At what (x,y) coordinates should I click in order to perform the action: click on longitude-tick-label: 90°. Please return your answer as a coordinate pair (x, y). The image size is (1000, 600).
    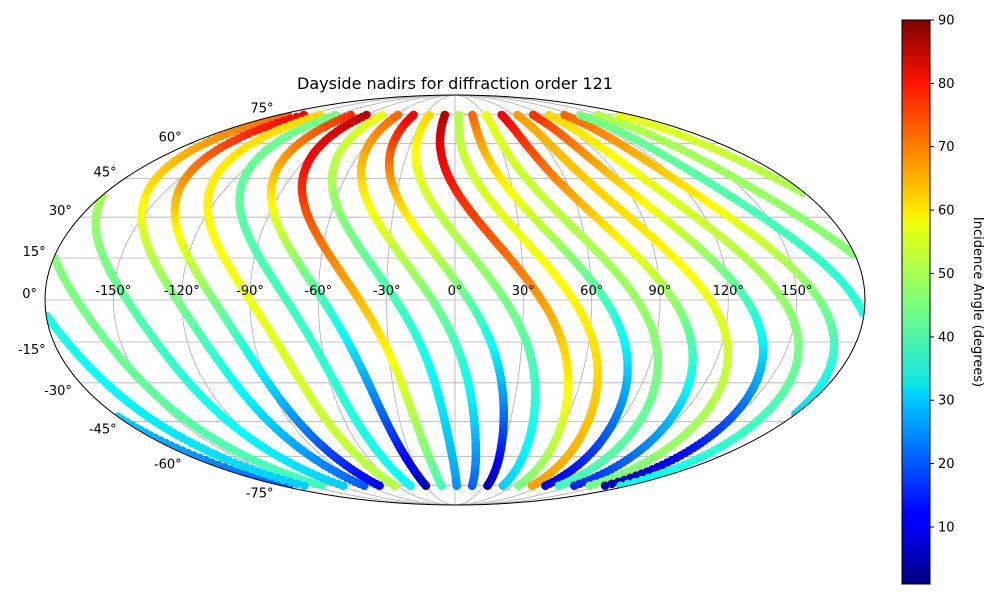
    Looking at the image, I should click on (659, 291).